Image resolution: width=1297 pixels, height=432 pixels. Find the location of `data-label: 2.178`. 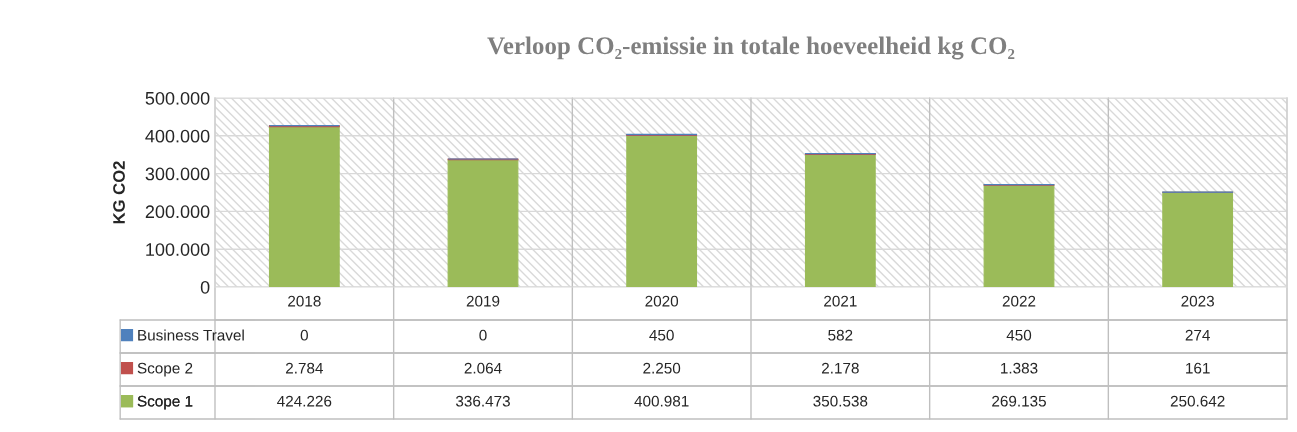

data-label: 2.178 is located at coordinates (840, 368).